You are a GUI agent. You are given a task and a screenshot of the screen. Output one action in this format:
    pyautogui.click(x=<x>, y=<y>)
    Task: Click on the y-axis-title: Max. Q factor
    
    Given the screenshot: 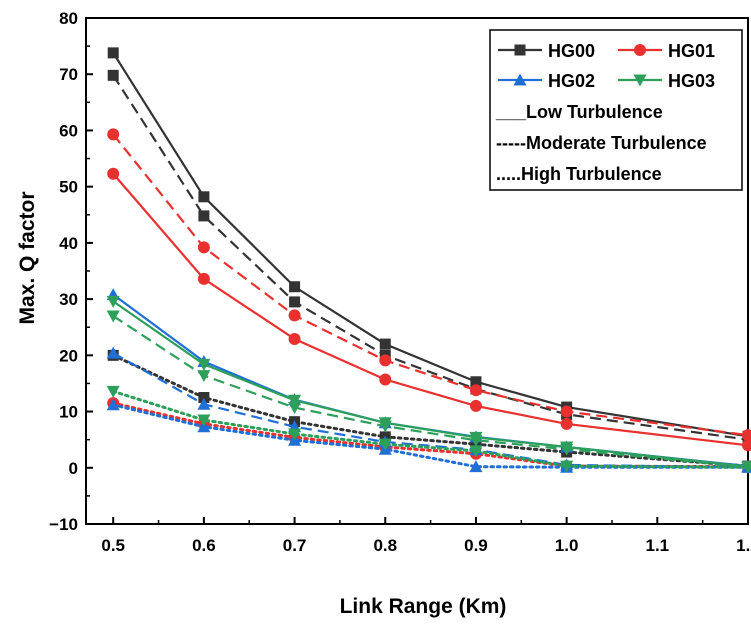 What is the action you would take?
    pyautogui.click(x=27, y=257)
    